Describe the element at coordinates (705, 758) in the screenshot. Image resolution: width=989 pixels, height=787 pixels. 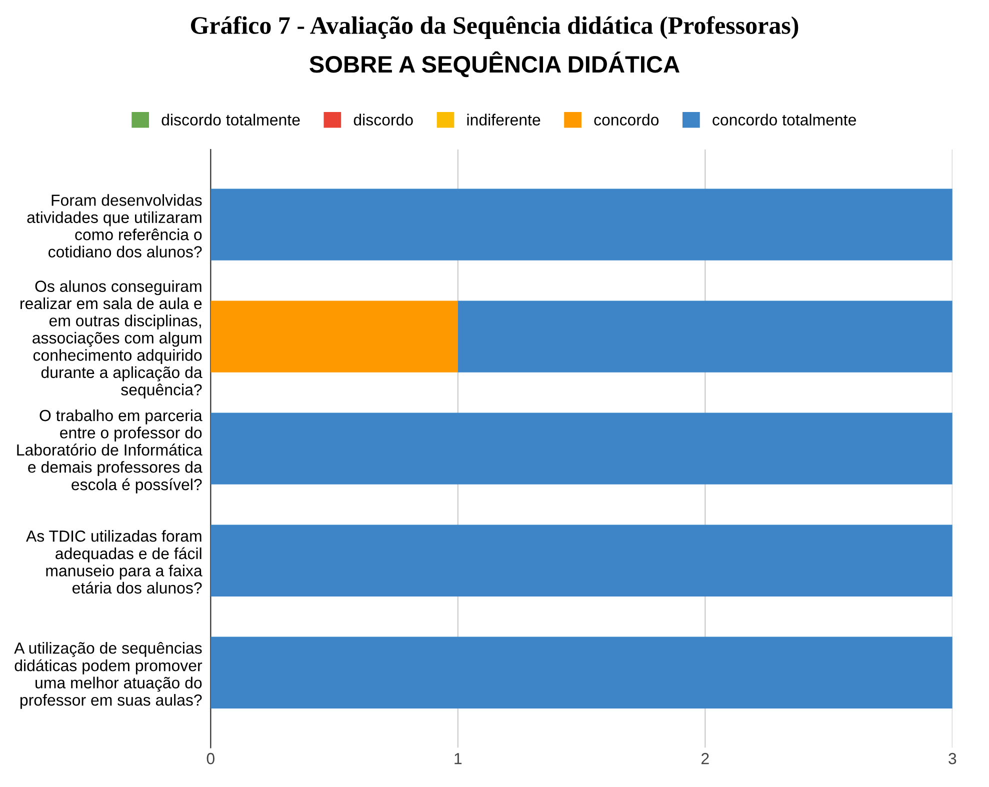
I see `x-tick-label: 2` at that location.